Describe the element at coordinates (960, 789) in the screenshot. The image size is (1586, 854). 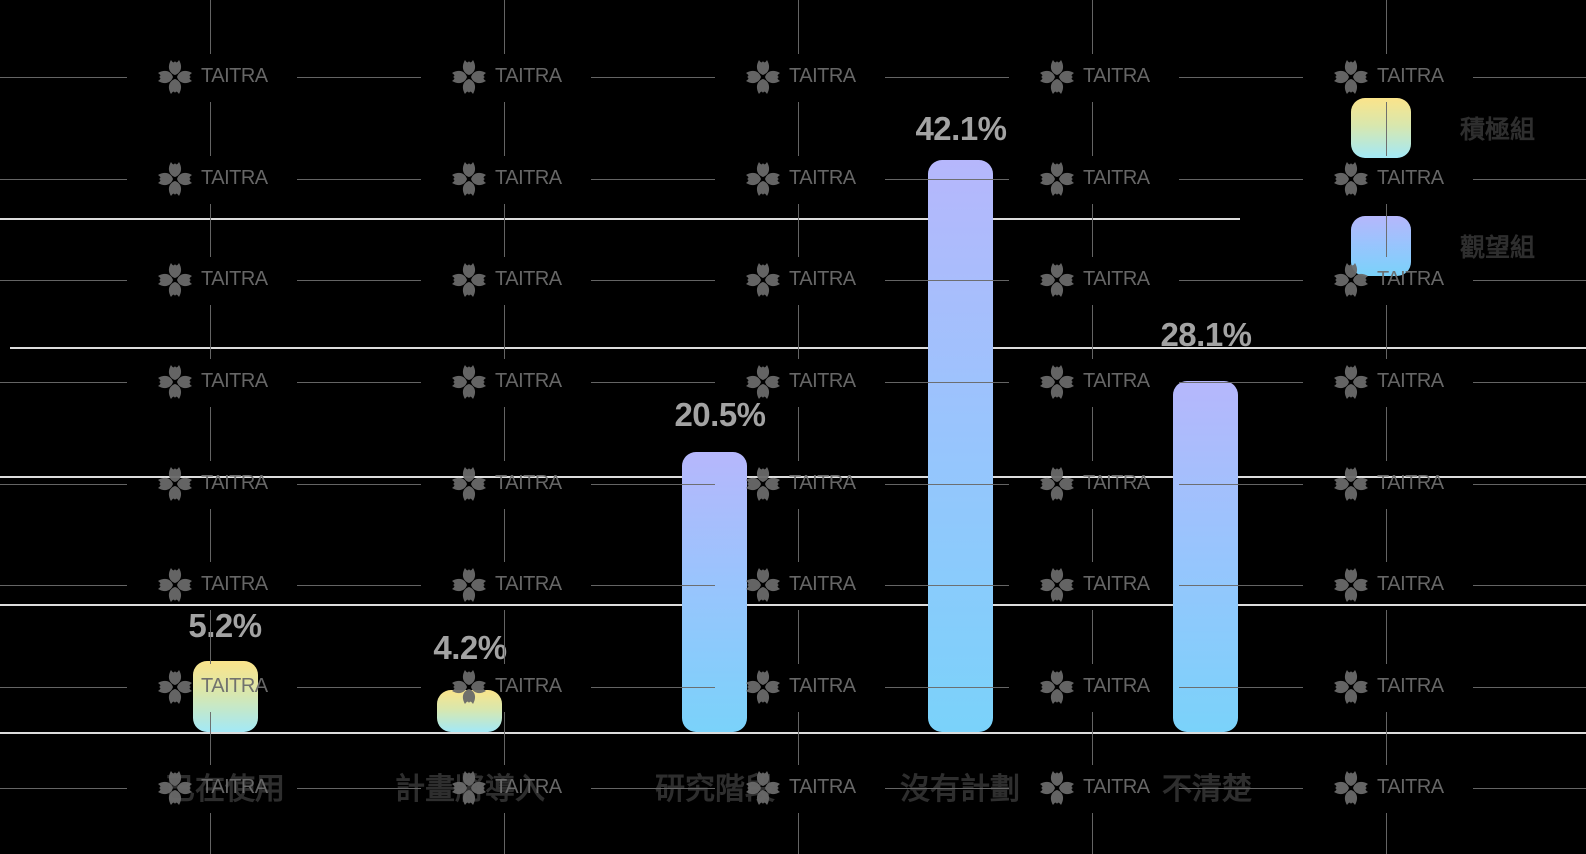
I see `category-label: 沒有計劃` at that location.